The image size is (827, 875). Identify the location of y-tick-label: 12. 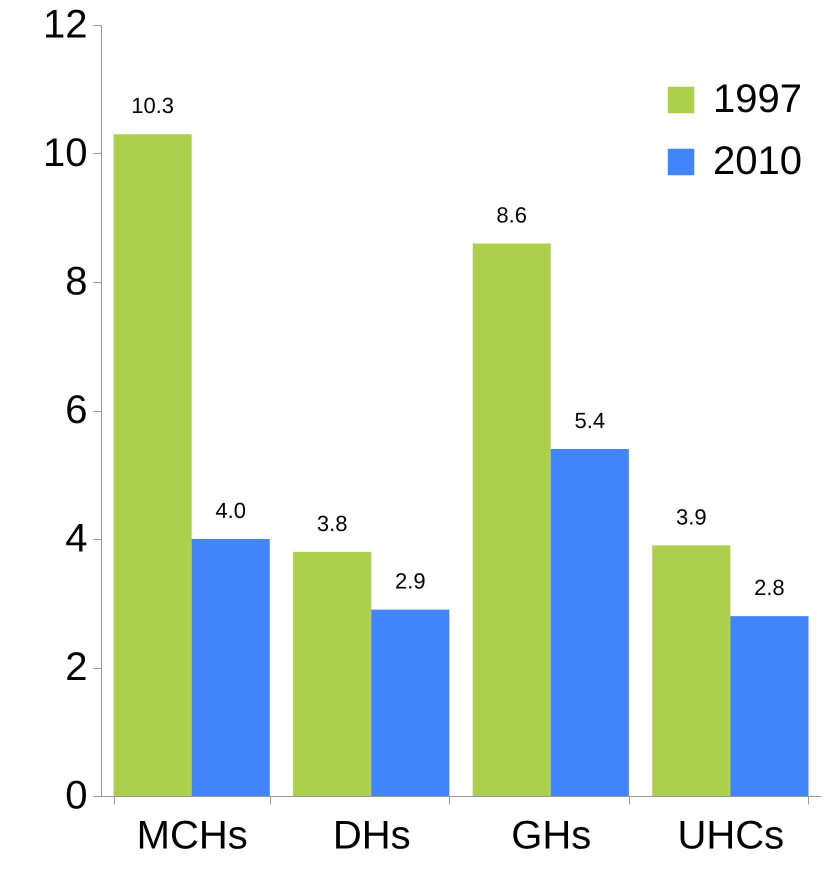
(65, 24).